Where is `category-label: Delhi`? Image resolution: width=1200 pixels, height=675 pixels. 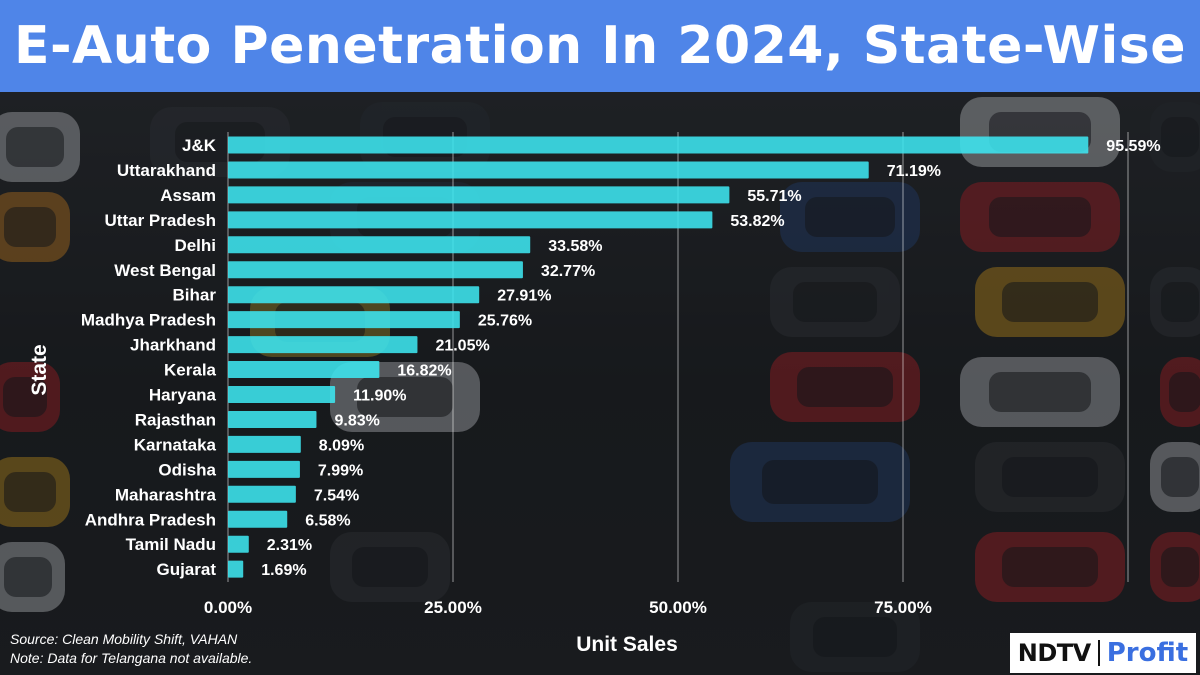
category-label: Delhi is located at coordinates (195, 245).